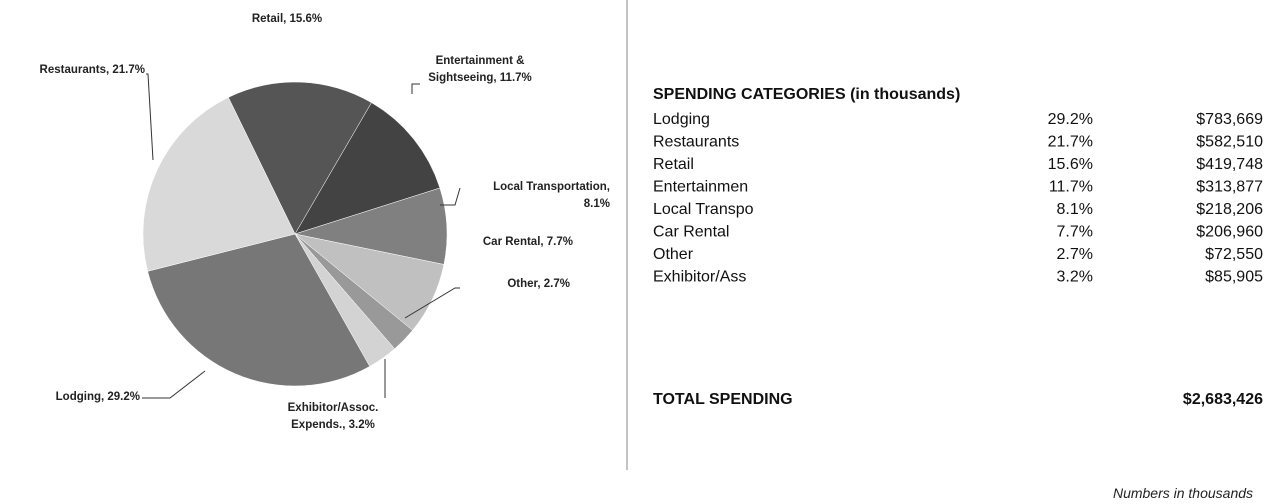 This screenshot has height=504, width=1278. Describe the element at coordinates (333, 408) in the screenshot. I see `slice-label: Exhibitor/Assoc.` at that location.